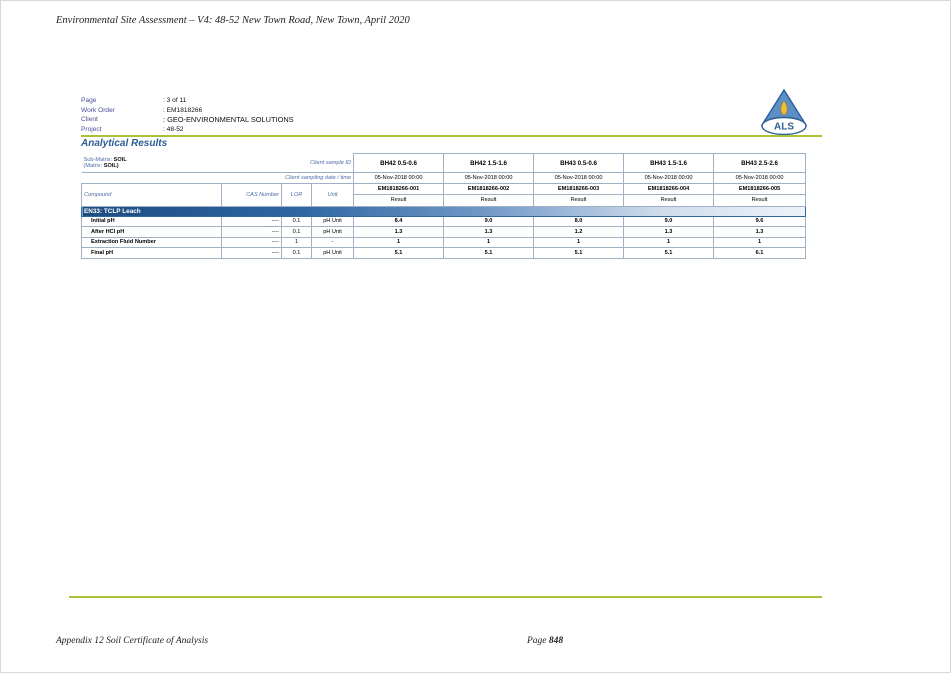  What do you see at coordinates (330, 162) in the screenshot?
I see `client-sample-id-label: Client sample ID` at bounding box center [330, 162].